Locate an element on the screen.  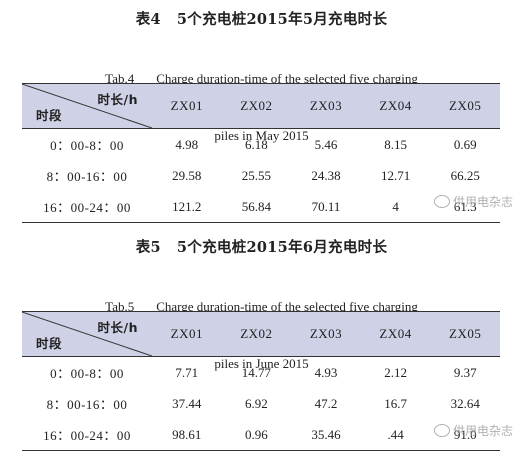
table5-header-row: 时长/h 时段 ZX01 ZX02 ZX03 ZX04 ZX05 is located at coordinates (261, 334).